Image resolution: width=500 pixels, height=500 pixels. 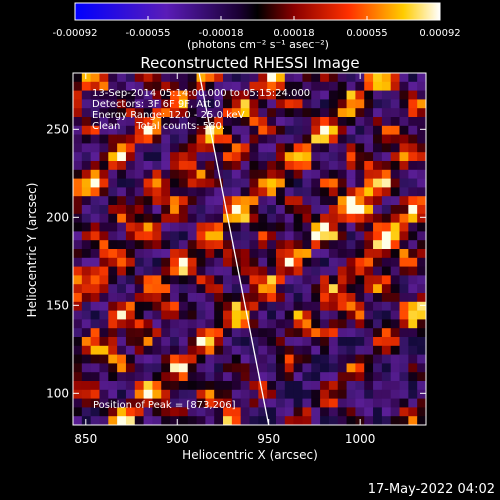 What do you see at coordinates (221, 33) in the screenshot?
I see `colorbar-tick-label: -0.00018` at bounding box center [221, 33].